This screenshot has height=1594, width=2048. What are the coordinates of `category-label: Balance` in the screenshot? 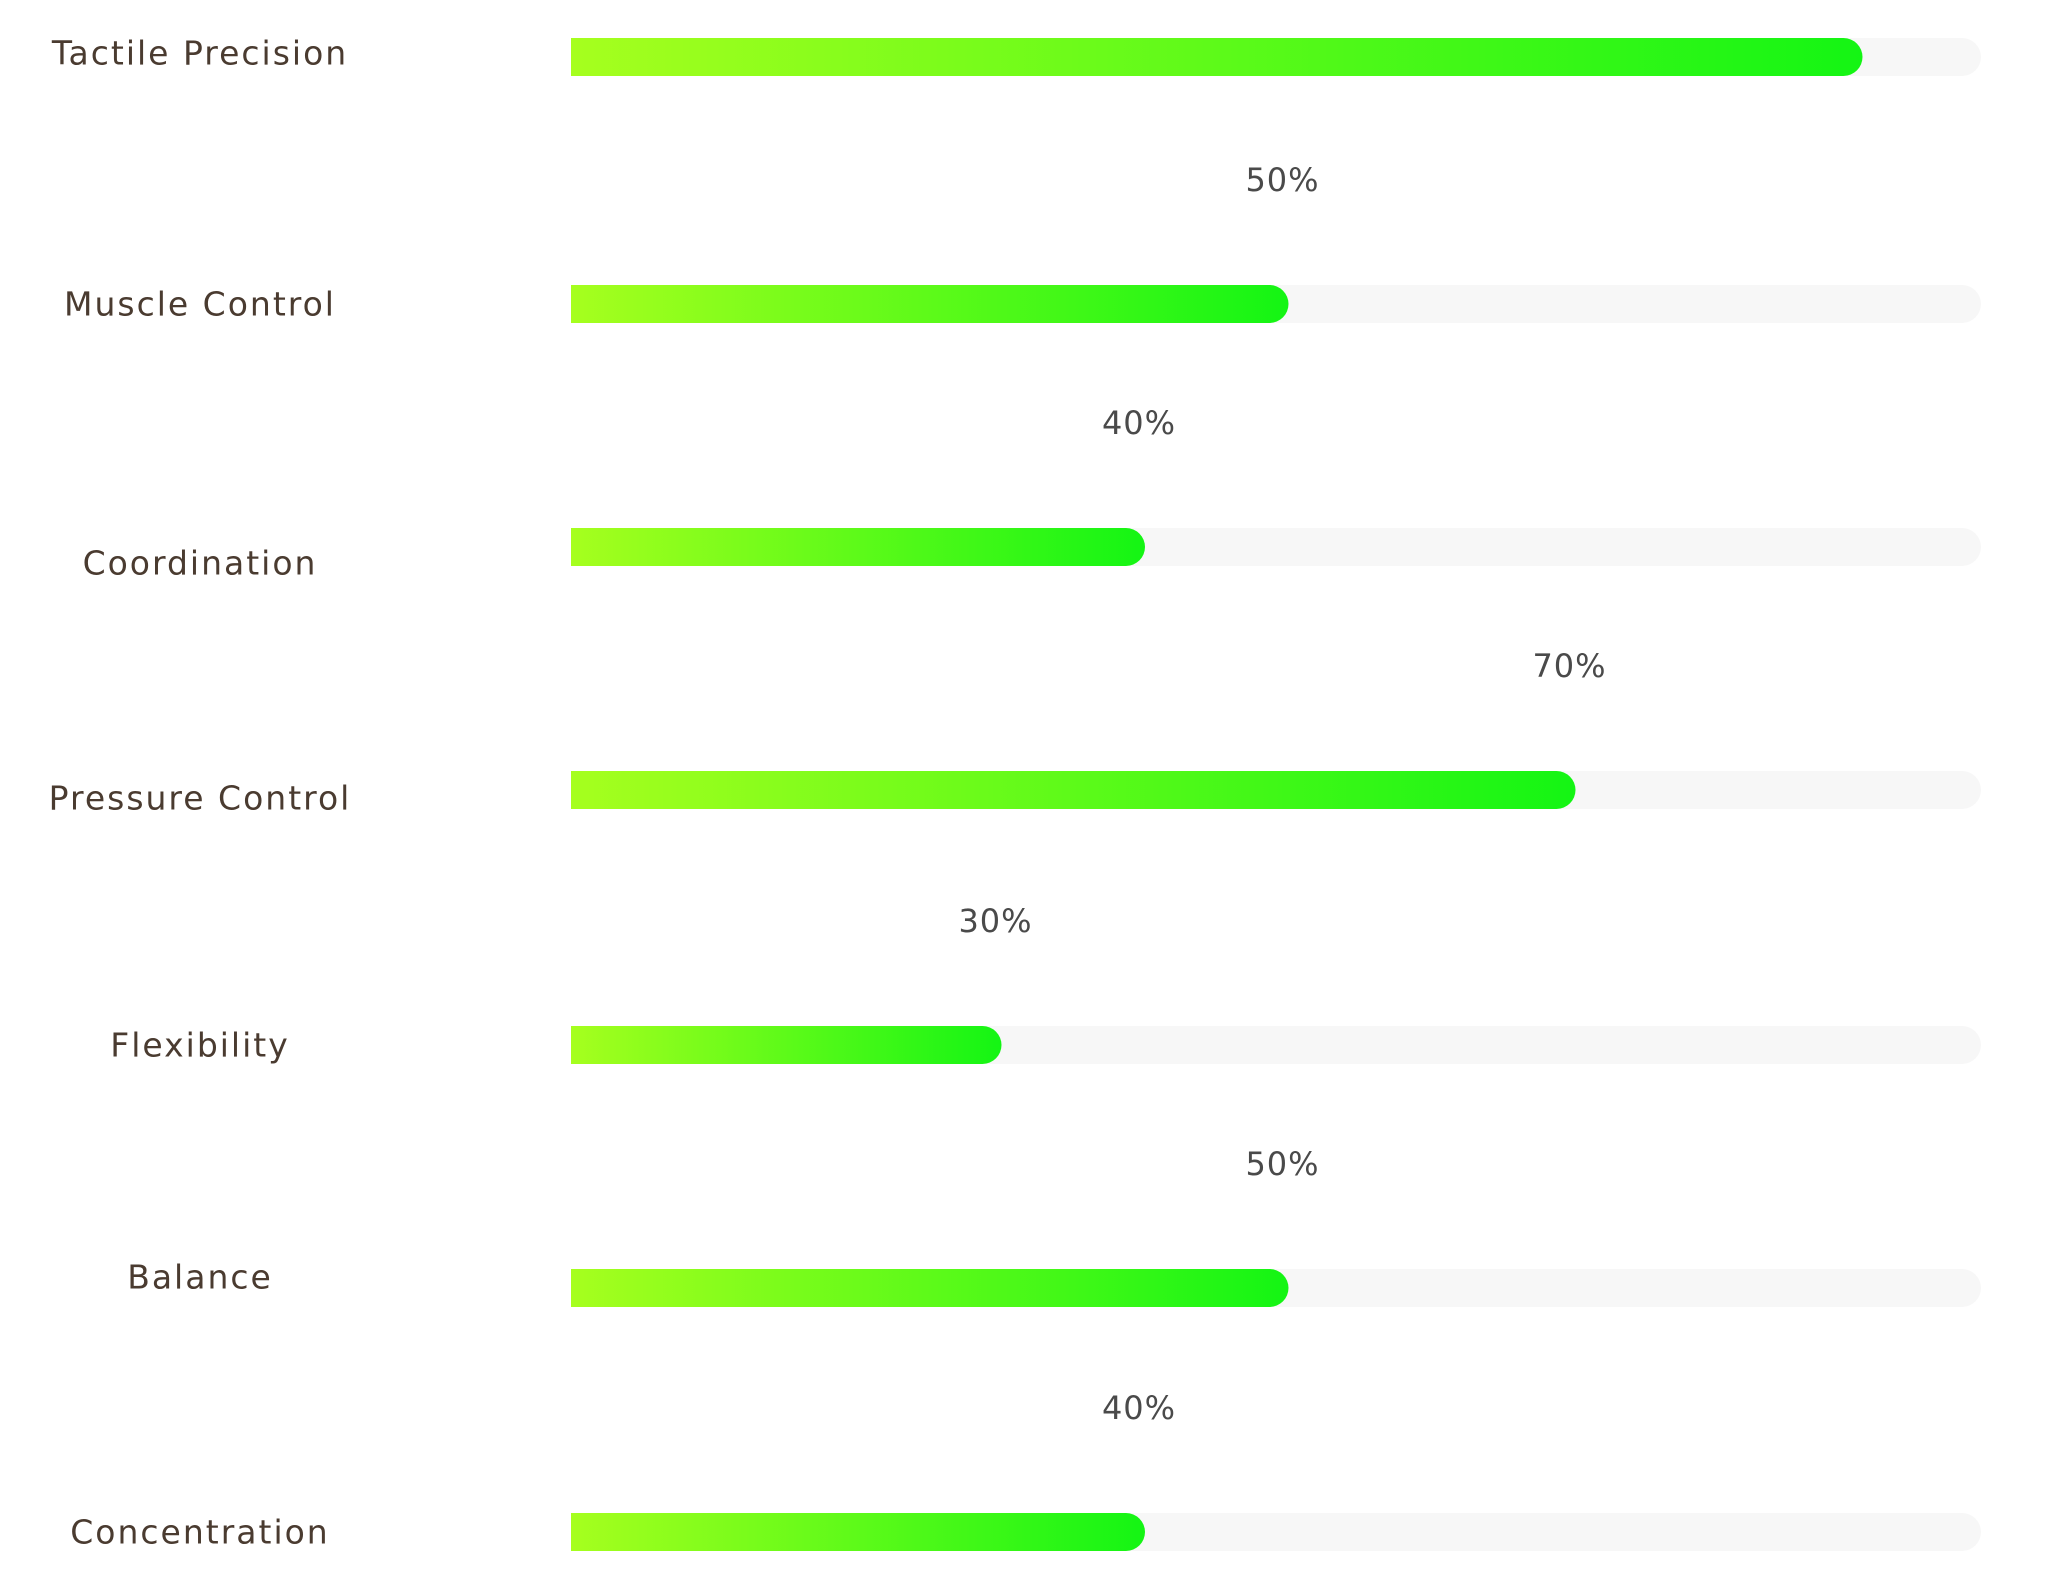 It's located at (200, 1277).